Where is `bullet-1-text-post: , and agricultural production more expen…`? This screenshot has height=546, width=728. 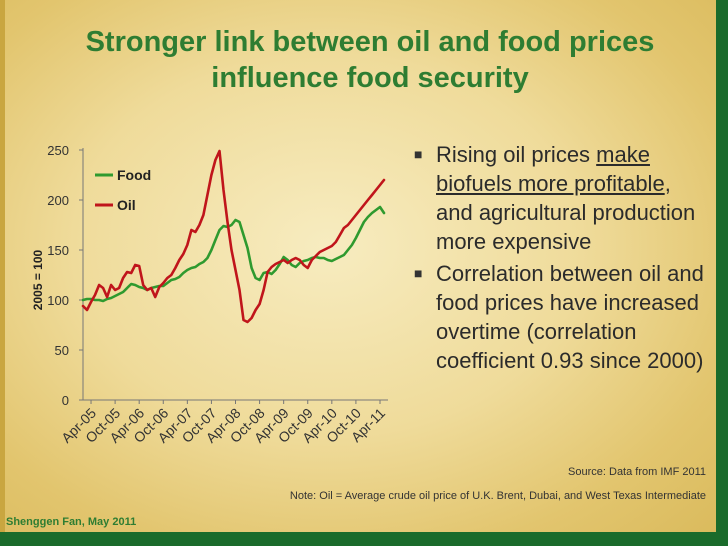 bullet-1-text-post: , and agricultural production more expen… is located at coordinates (566, 212).